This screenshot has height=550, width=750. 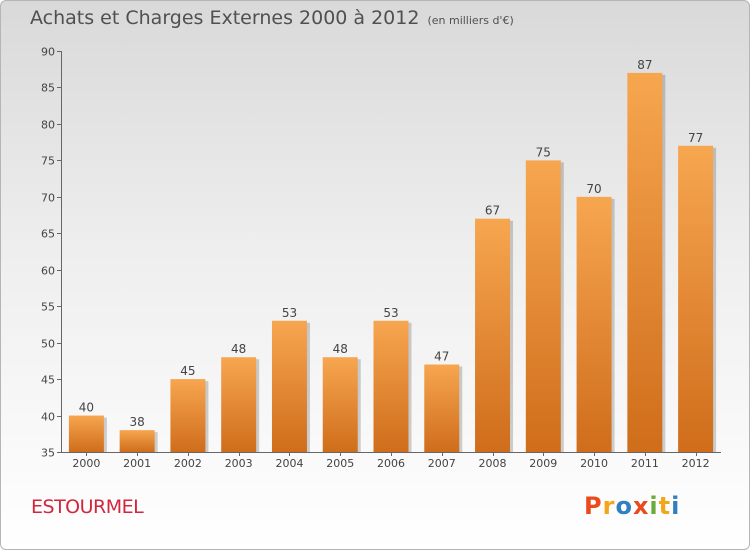 What do you see at coordinates (594, 463) in the screenshot?
I see `x-tick-label: 2010` at bounding box center [594, 463].